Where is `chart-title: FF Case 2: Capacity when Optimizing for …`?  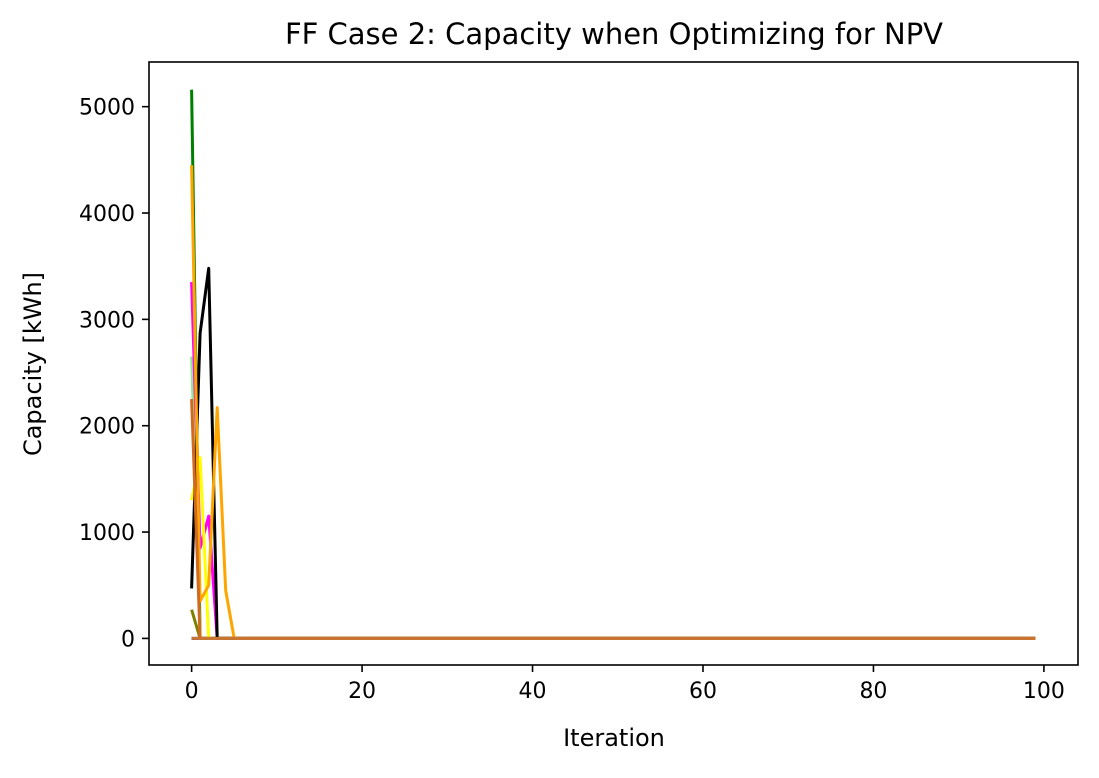 chart-title: FF Case 2: Capacity when Optimizing for … is located at coordinates (614, 34).